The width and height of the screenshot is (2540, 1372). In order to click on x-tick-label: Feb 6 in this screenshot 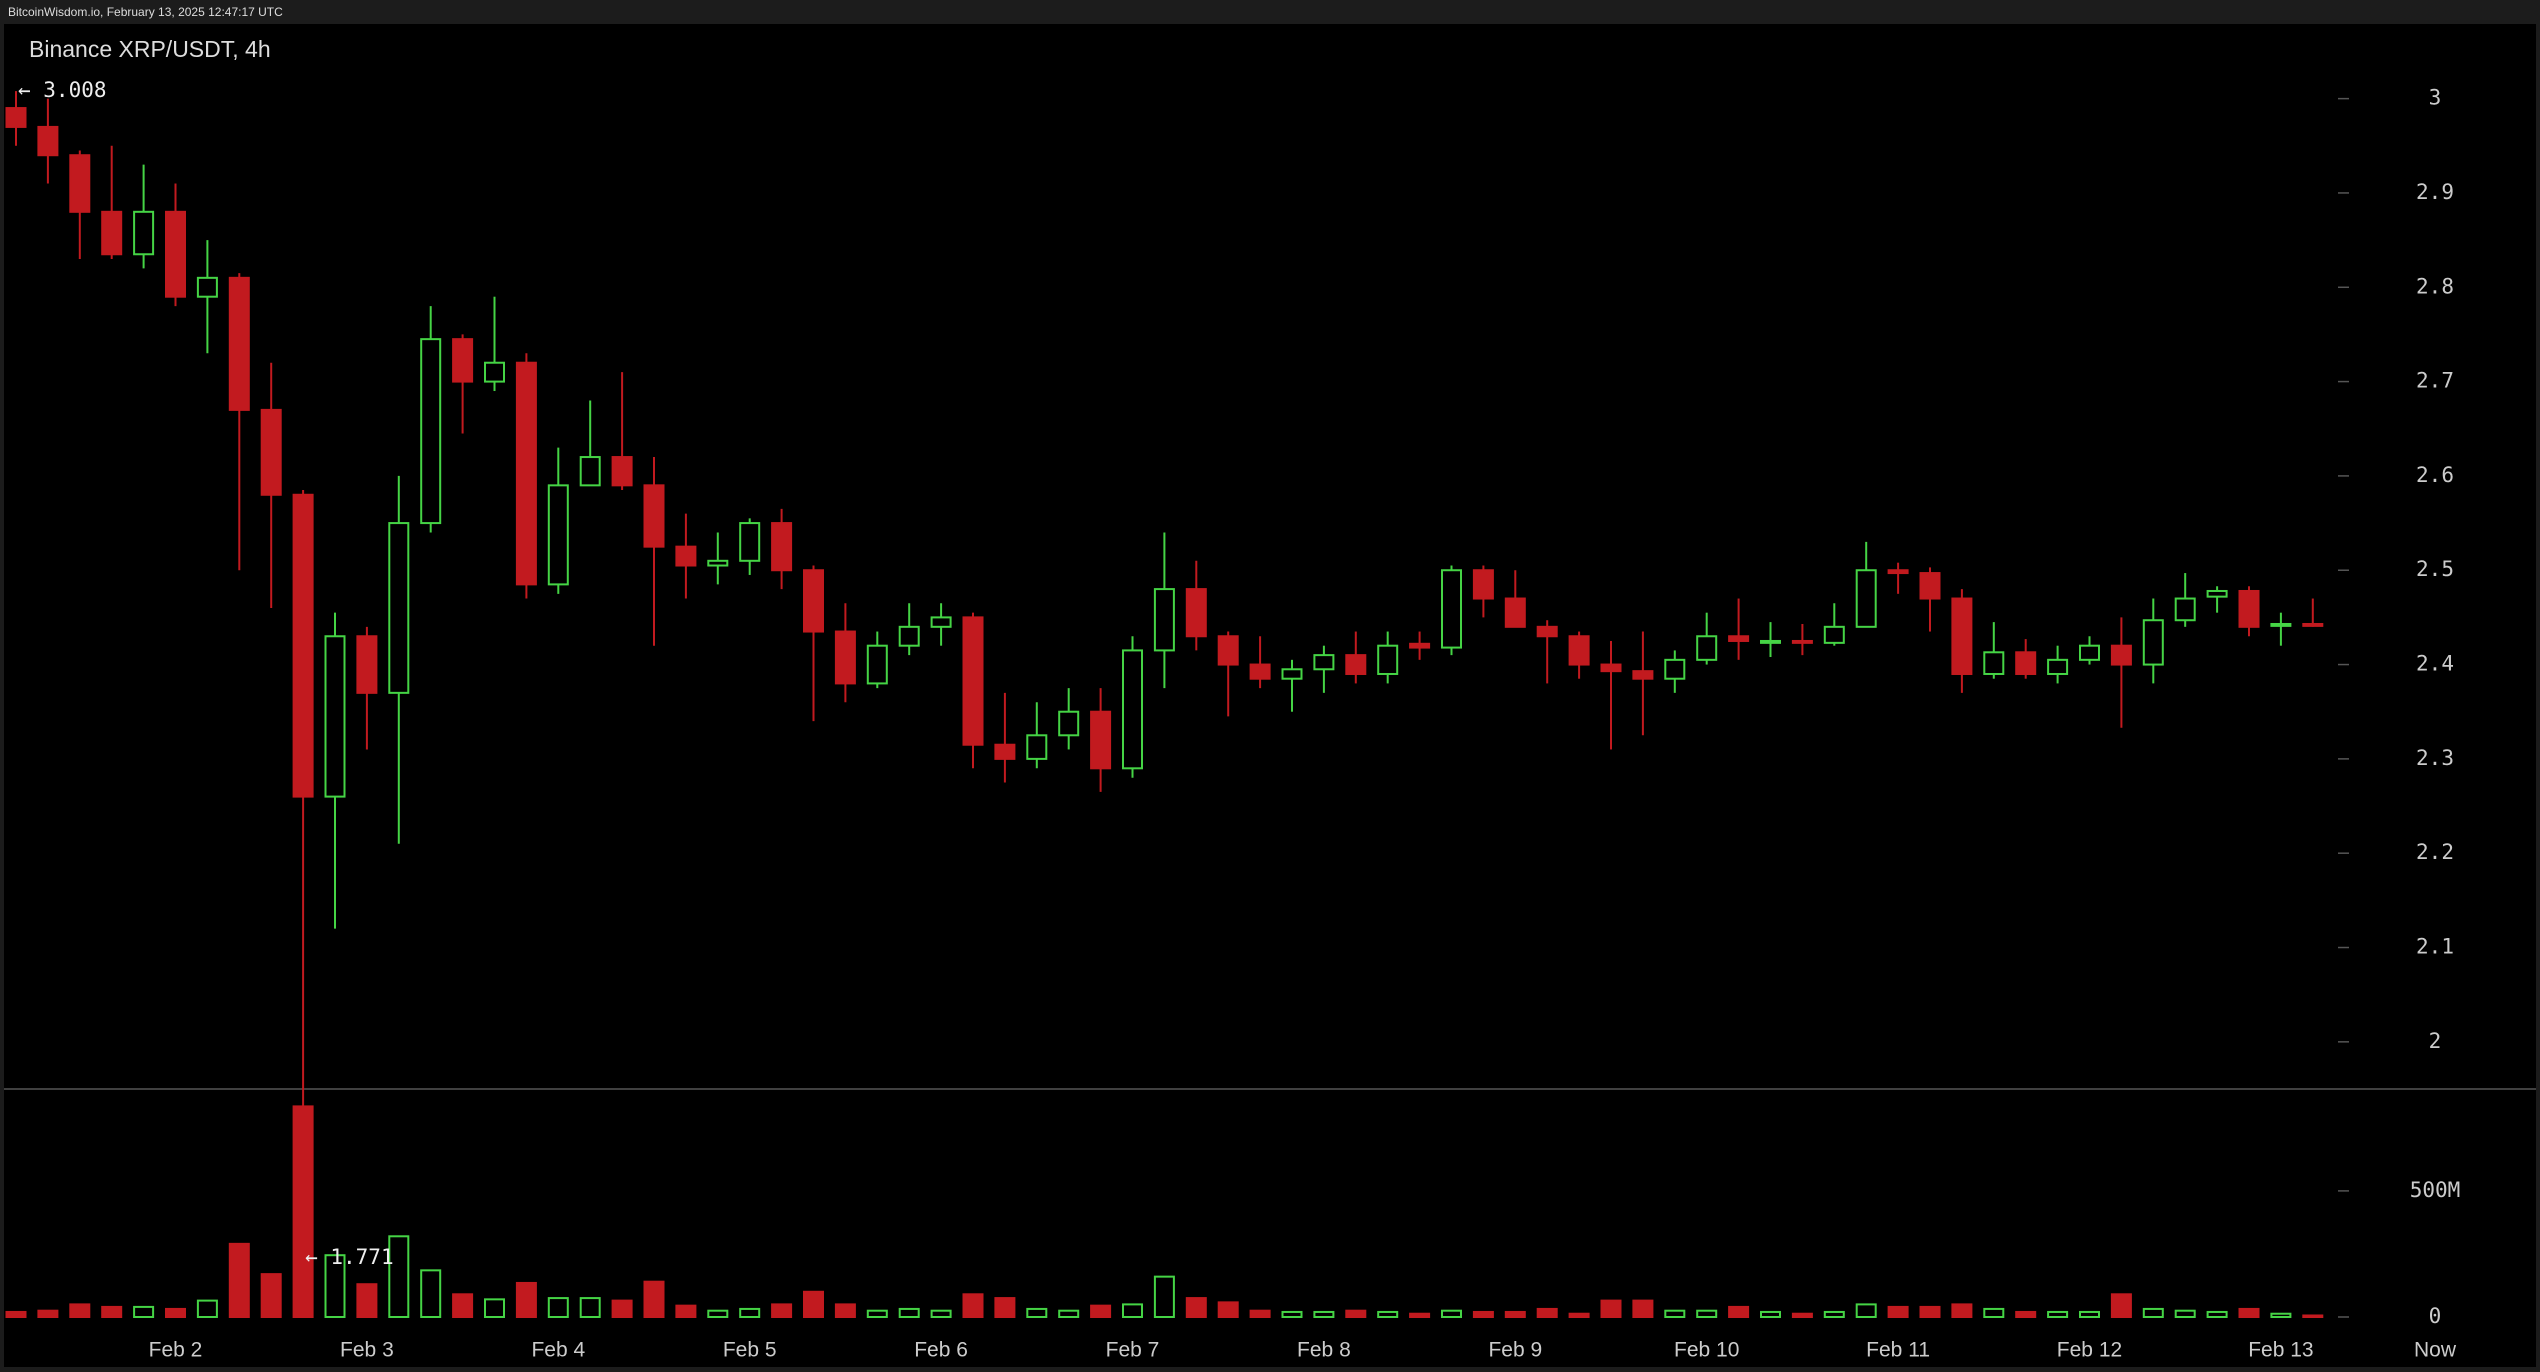, I will do `click(941, 1350)`.